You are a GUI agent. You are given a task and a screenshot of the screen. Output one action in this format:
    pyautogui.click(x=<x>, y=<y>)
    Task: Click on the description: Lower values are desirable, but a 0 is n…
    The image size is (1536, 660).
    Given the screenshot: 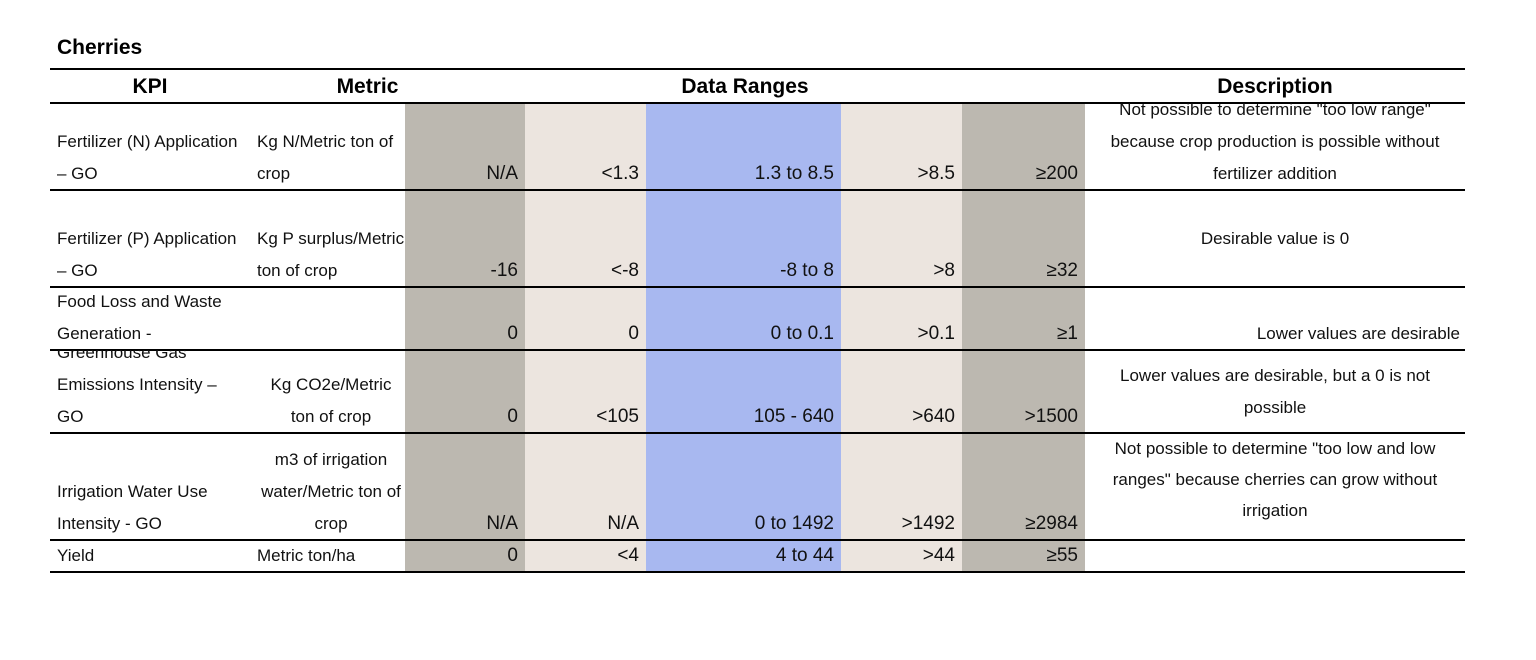 What is the action you would take?
    pyautogui.click(x=1275, y=391)
    